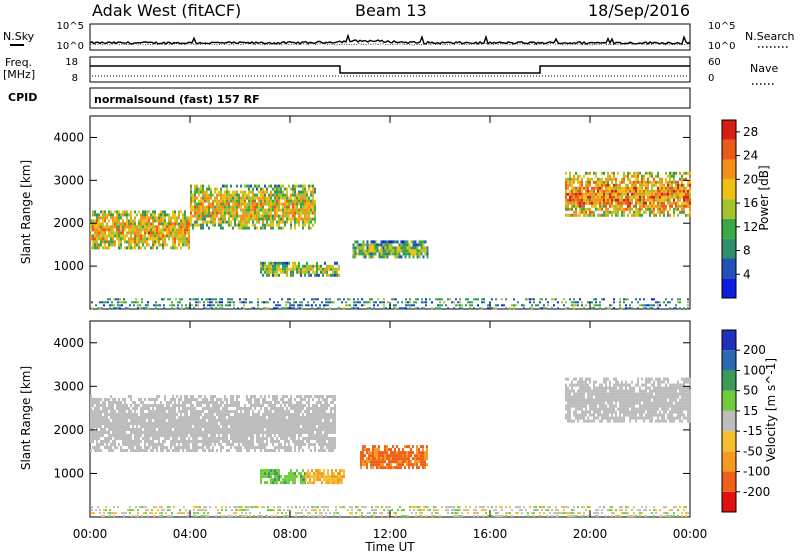 The image size is (800, 558). I want to click on echo-region, so click(628, 194).